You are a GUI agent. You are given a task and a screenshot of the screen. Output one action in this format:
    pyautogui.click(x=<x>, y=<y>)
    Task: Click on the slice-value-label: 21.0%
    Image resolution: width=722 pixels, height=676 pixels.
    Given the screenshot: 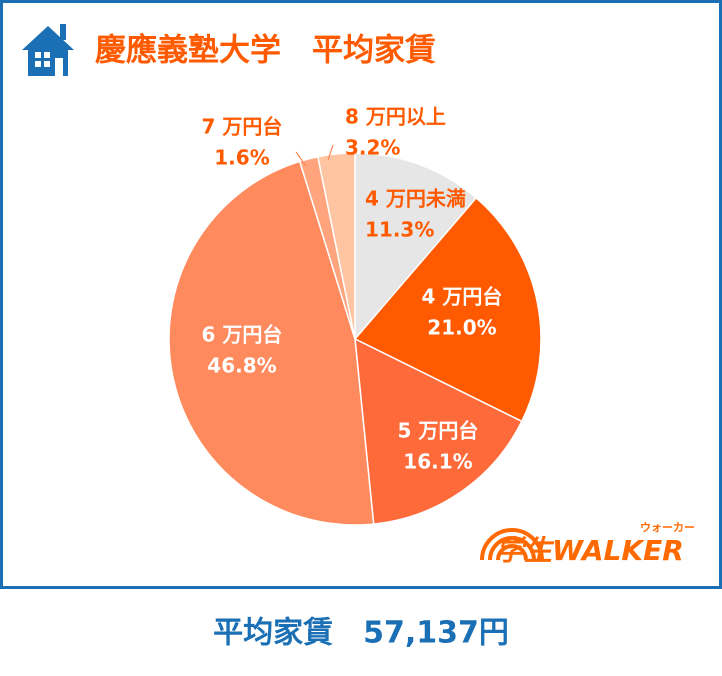 What is the action you would take?
    pyautogui.click(x=461, y=328)
    